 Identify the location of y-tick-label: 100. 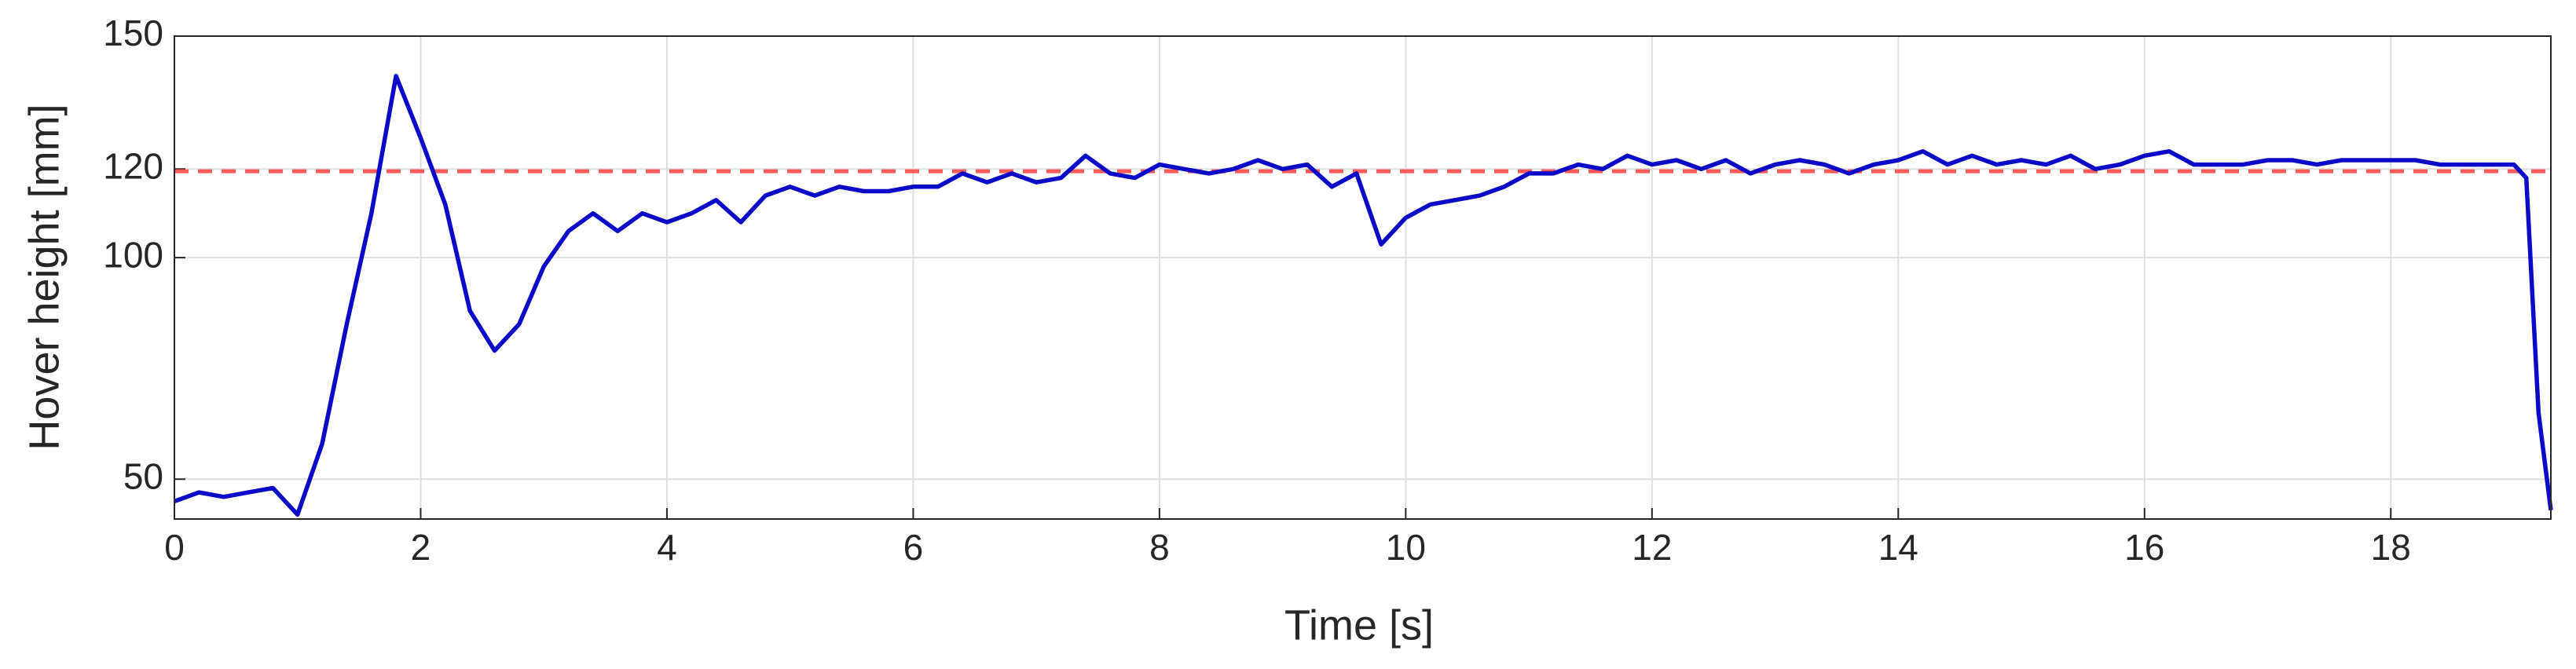
(133, 254).